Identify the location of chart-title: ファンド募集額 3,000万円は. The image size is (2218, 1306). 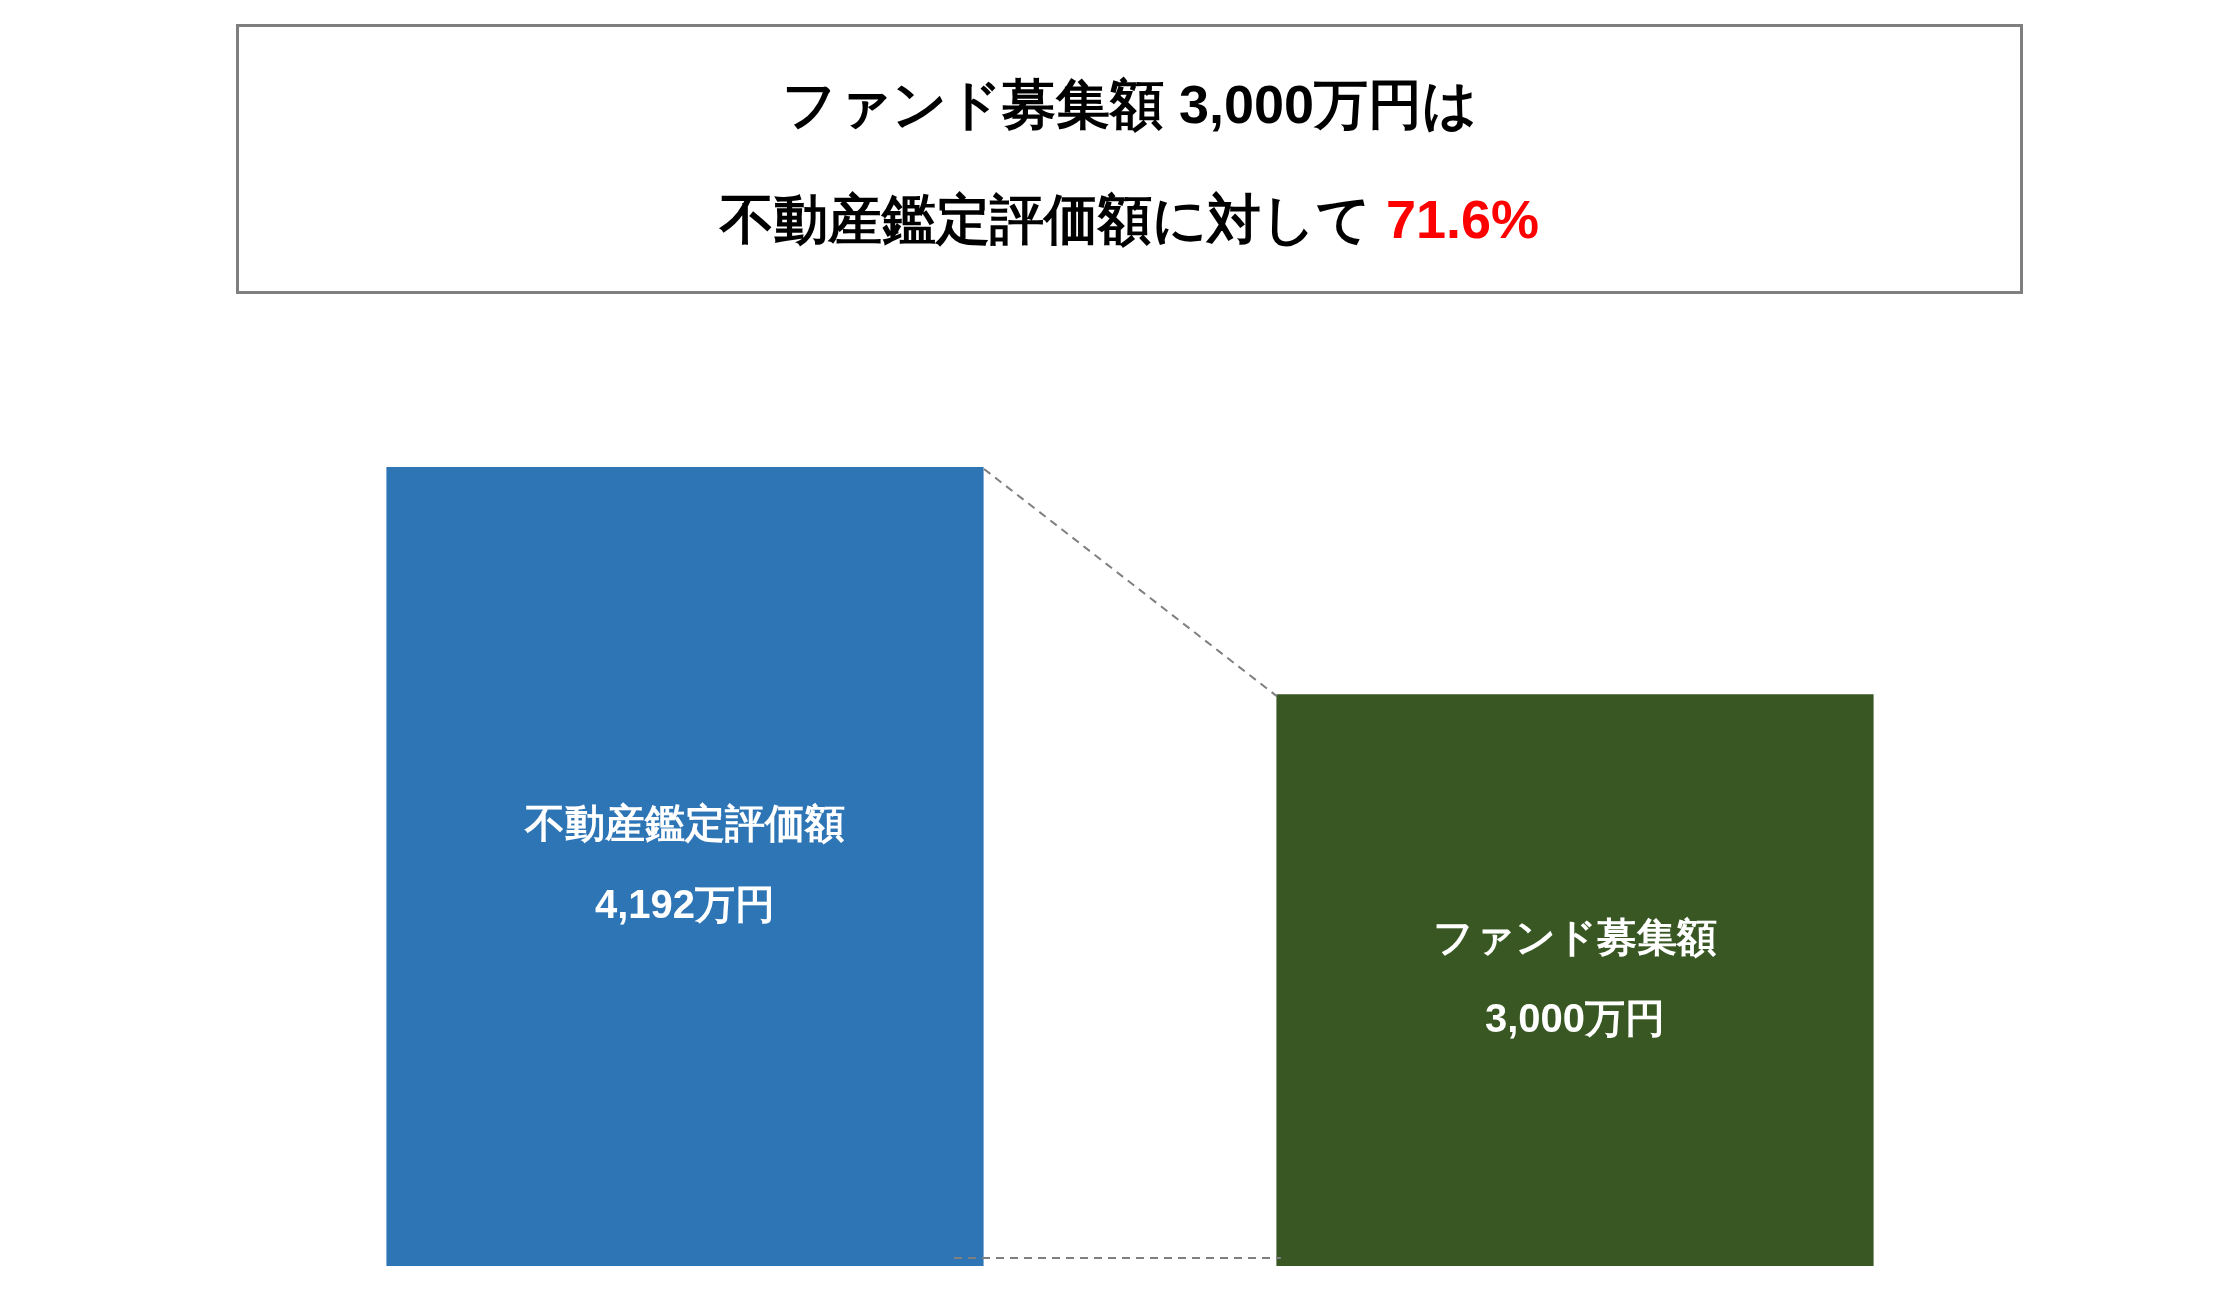
(1129, 104).